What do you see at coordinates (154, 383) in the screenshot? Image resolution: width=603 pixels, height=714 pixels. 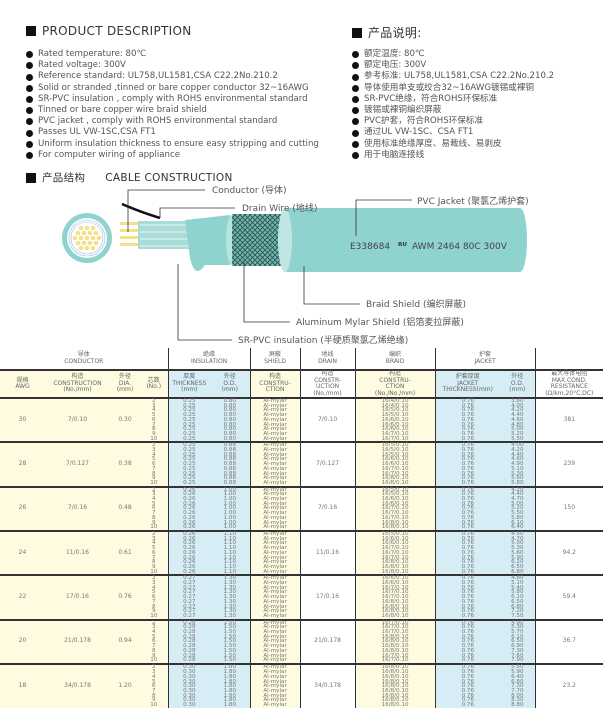 I see `column-header: 芯数 (No.)` at bounding box center [154, 383].